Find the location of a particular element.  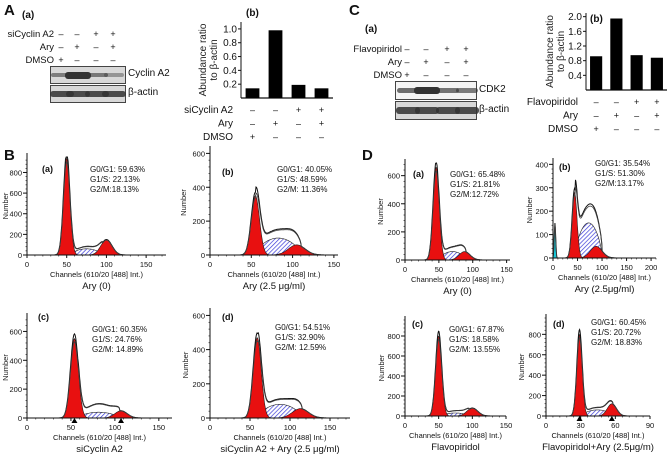

cell-cycle-stat: G1/S: 22.13% is located at coordinates (115, 179).